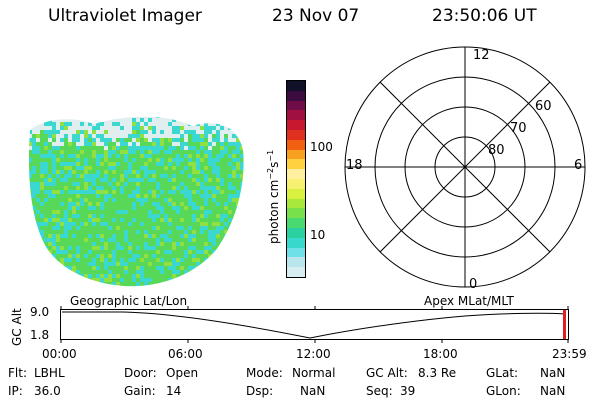 Image resolution: width=600 pixels, height=400 pixels. Describe the element at coordinates (264, 373) in the screenshot. I see `mode-label: Mode:` at that location.